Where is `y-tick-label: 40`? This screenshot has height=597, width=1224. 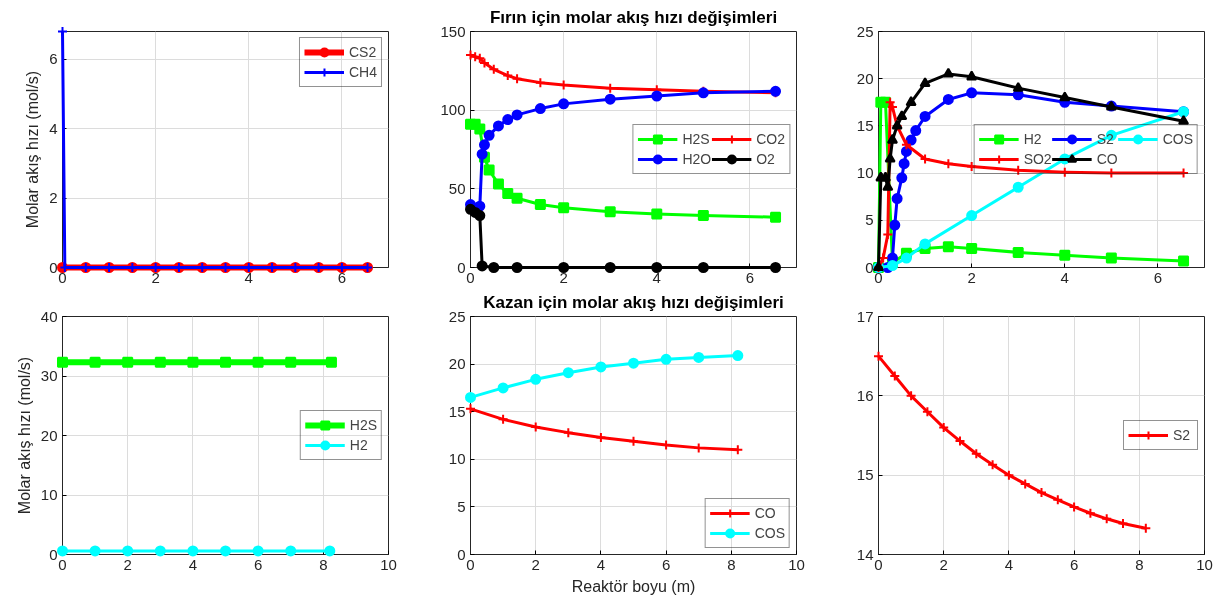 y-tick-label: 40 is located at coordinates (49, 316).